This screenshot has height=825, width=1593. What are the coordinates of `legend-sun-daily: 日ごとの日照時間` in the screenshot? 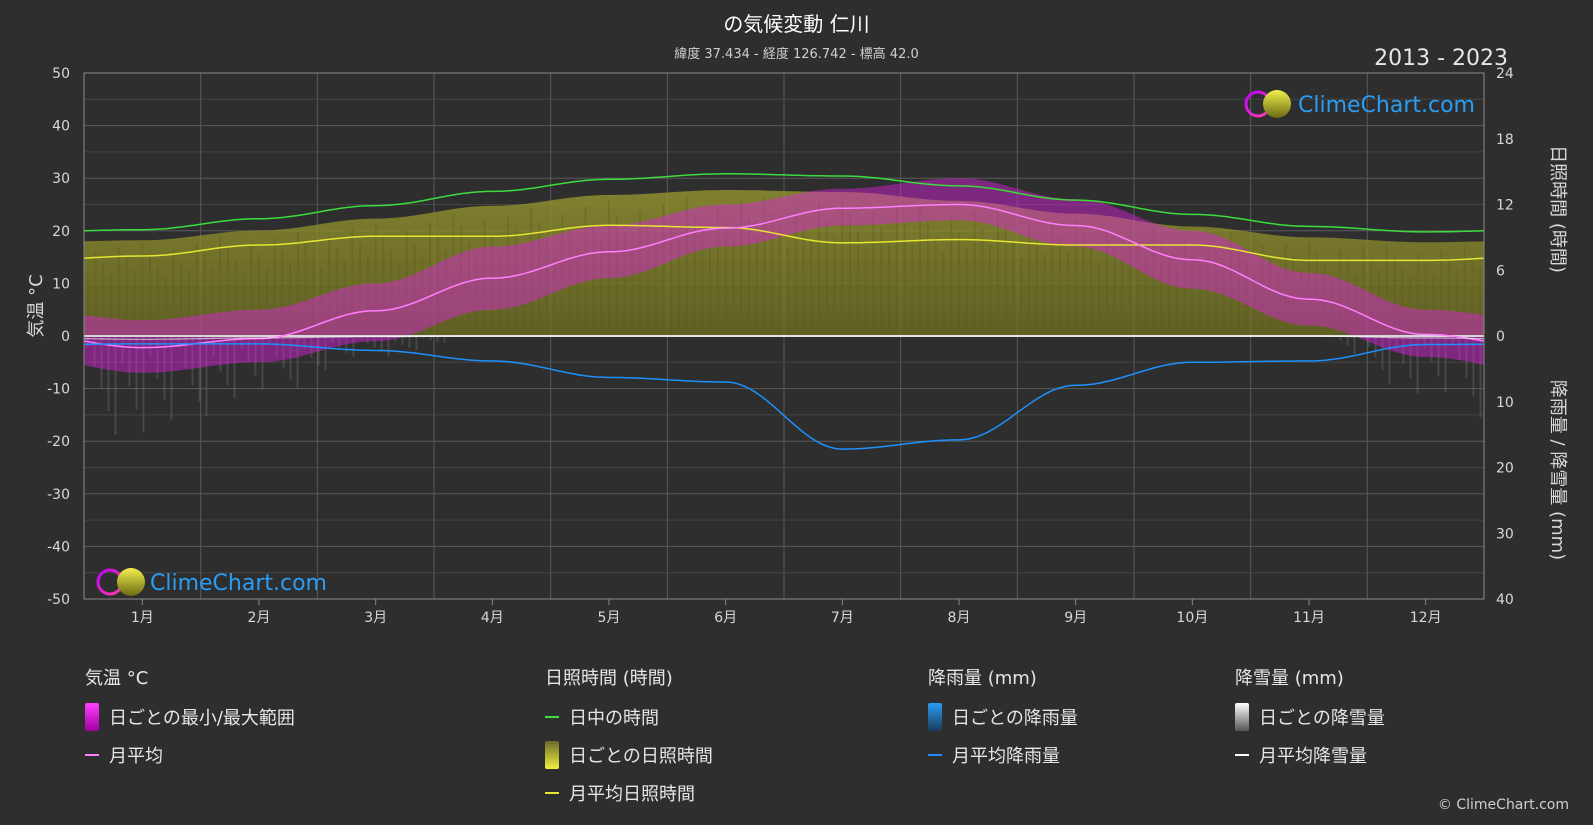 It's located at (629, 755).